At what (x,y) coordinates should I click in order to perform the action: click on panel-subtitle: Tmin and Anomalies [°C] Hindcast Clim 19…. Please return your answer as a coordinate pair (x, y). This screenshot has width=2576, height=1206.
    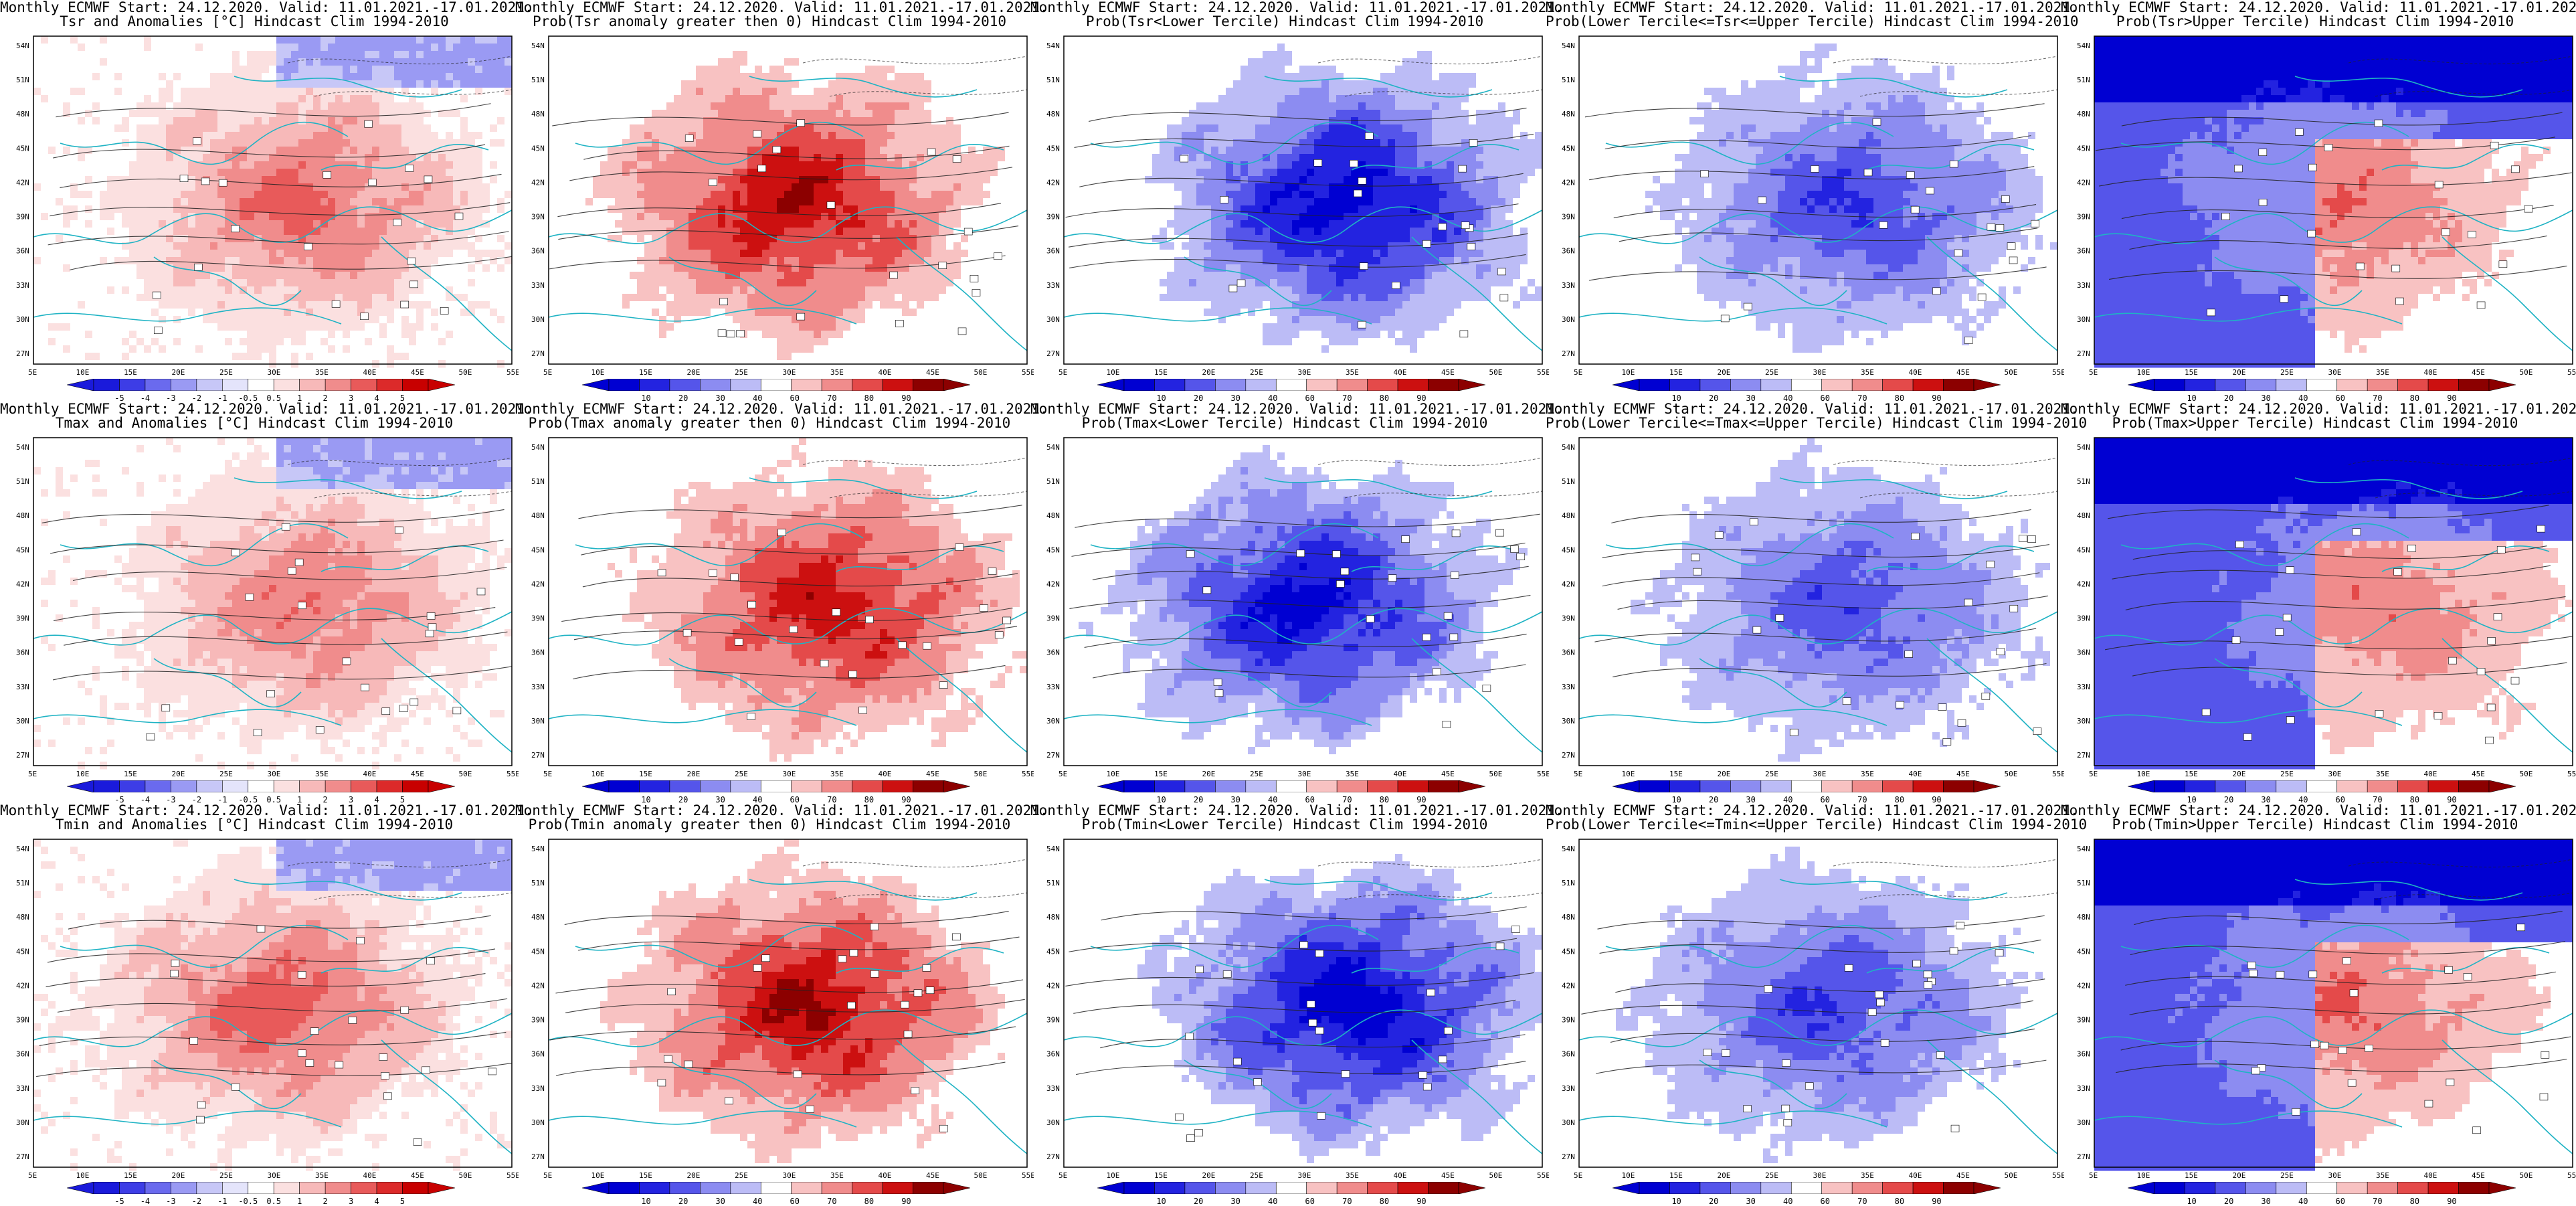
    Looking at the image, I should click on (255, 824).